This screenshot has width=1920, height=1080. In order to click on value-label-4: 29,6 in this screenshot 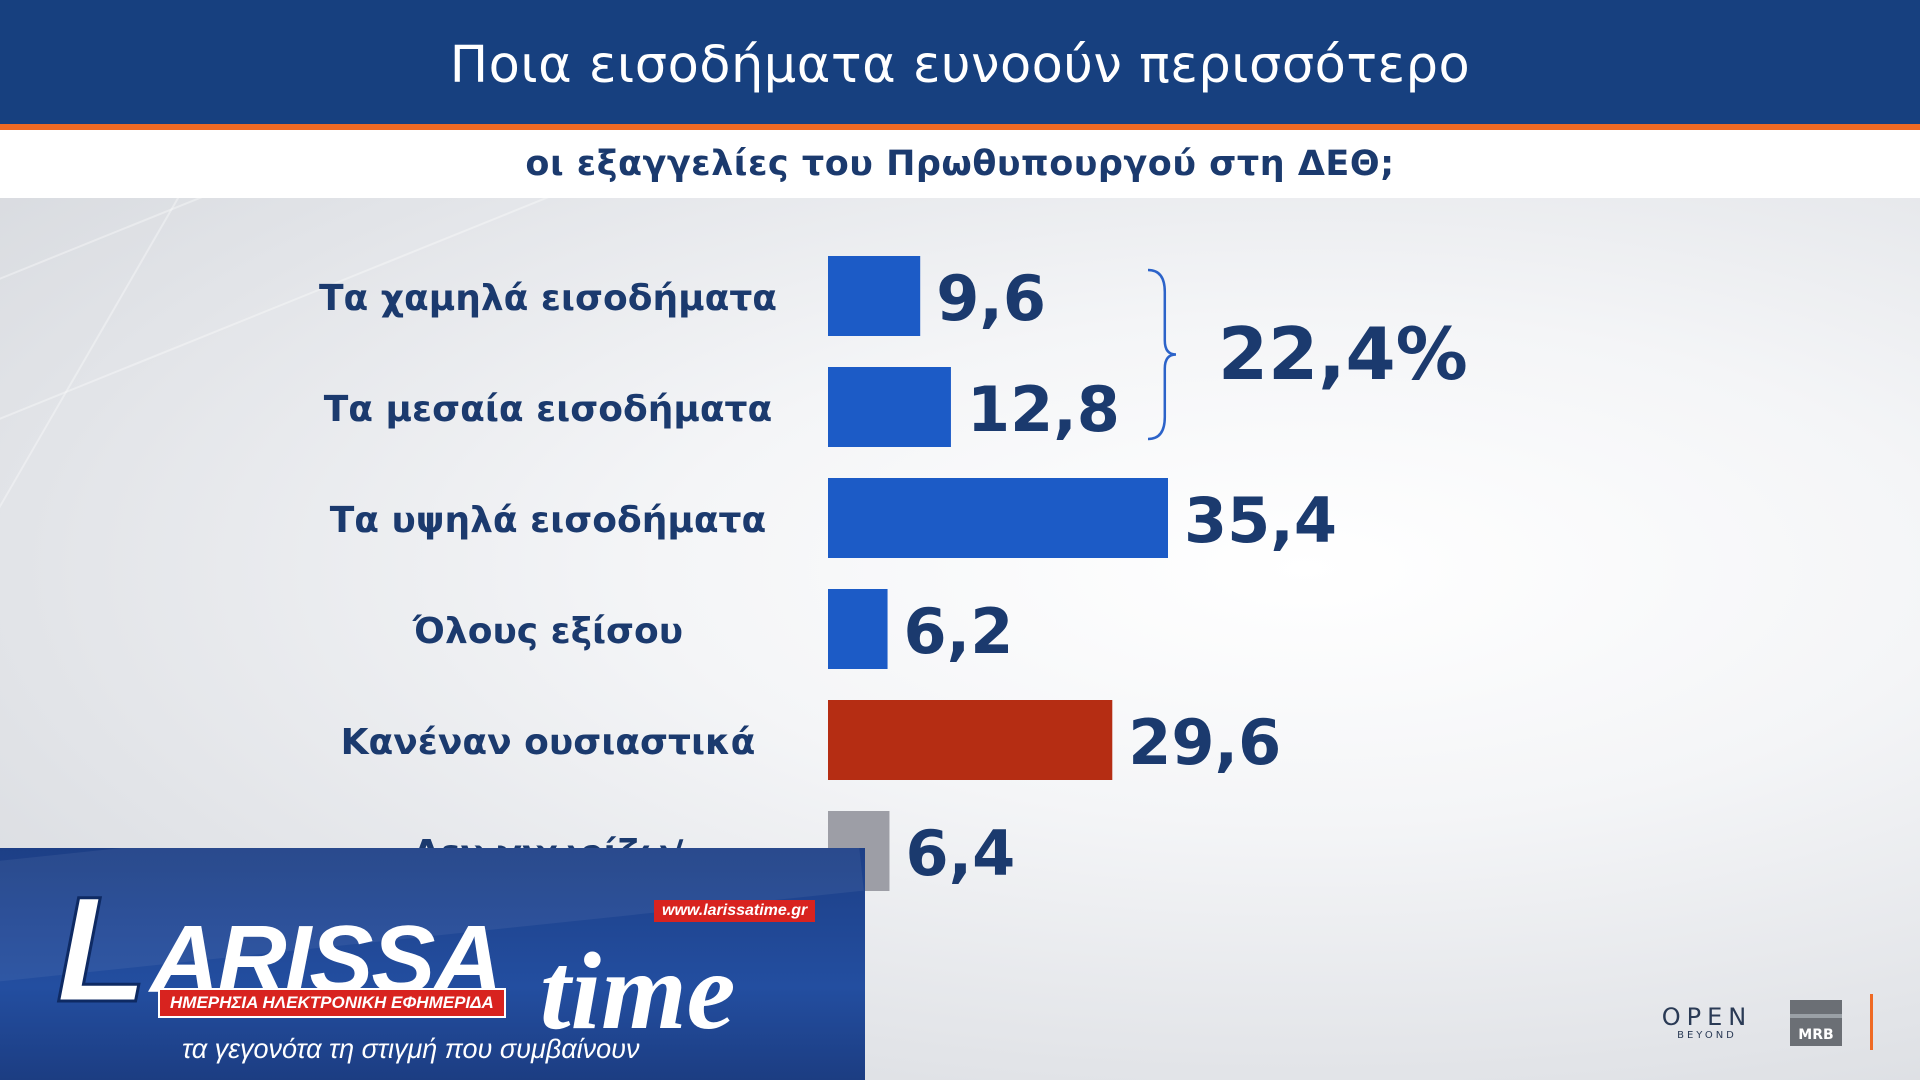, I will do `click(1204, 742)`.